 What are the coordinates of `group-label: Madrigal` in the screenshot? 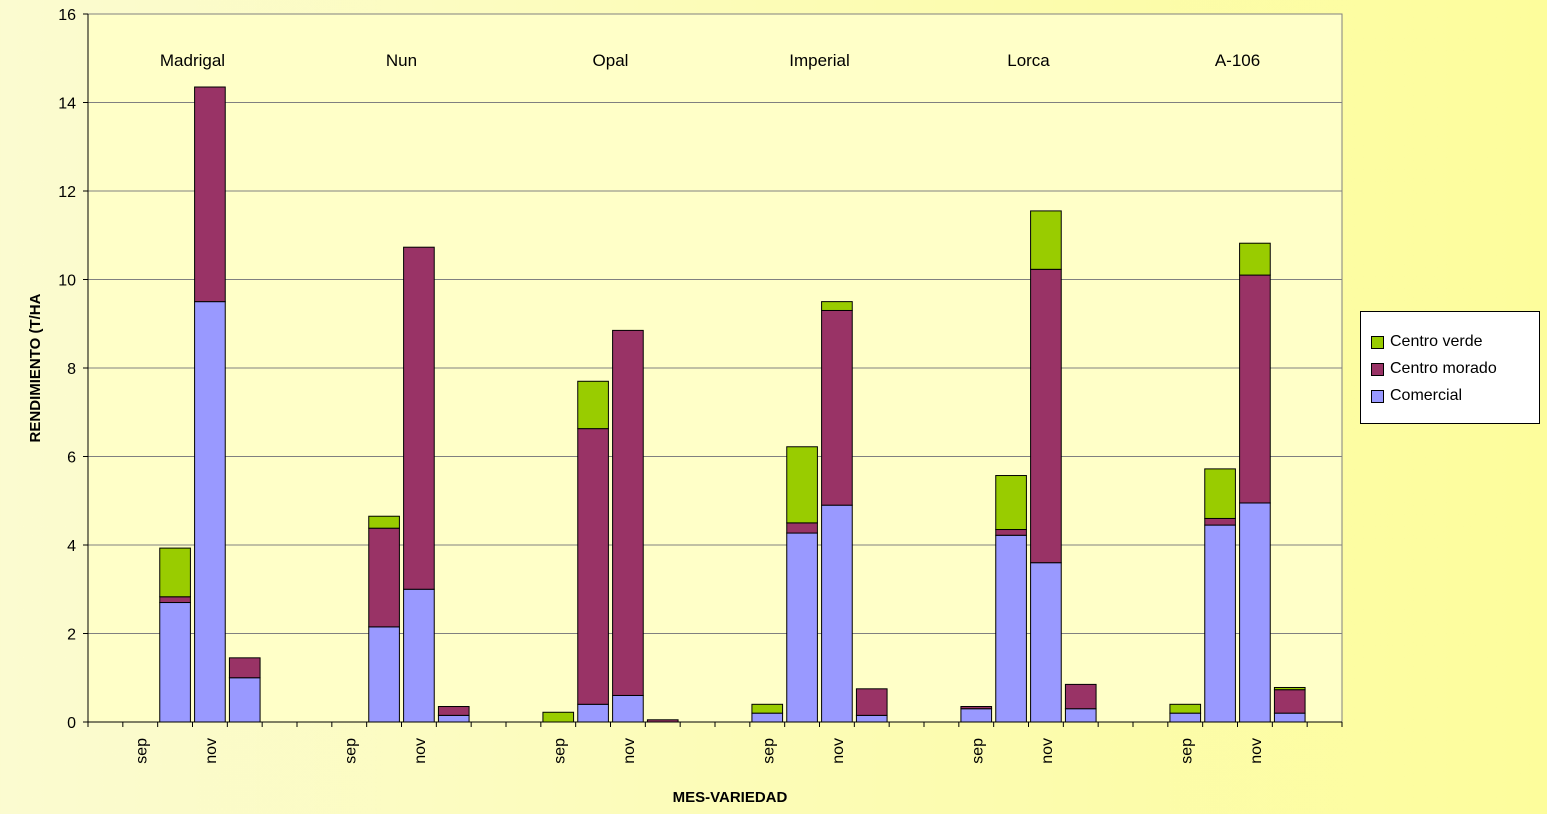 It's located at (192, 60).